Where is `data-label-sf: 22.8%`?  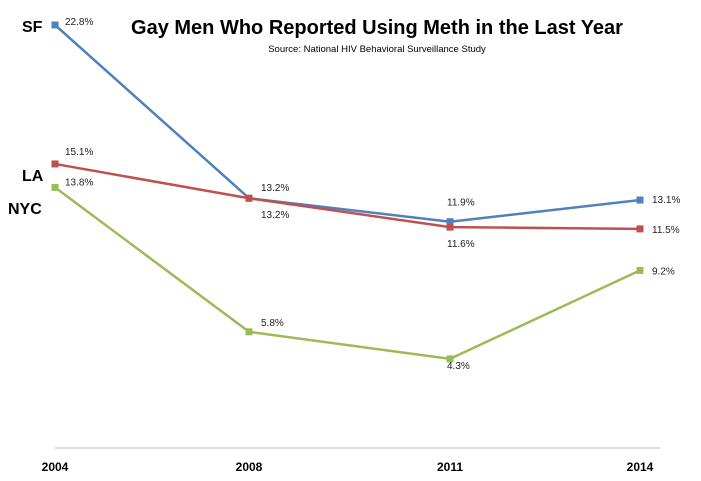
data-label-sf: 22.8% is located at coordinates (79, 22).